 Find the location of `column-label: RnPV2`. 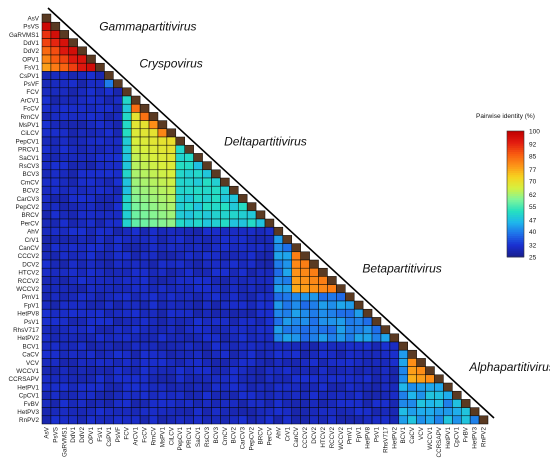

column-label: RnPV2 is located at coordinates (484, 437).